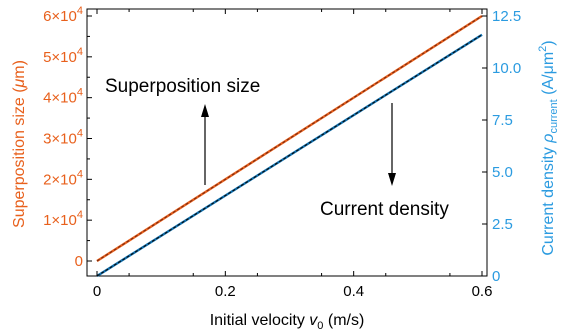 The width and height of the screenshot is (563, 329). Describe the element at coordinates (63, 219) in the screenshot. I see `y-left-tick-label: 1×10⁴` at that location.